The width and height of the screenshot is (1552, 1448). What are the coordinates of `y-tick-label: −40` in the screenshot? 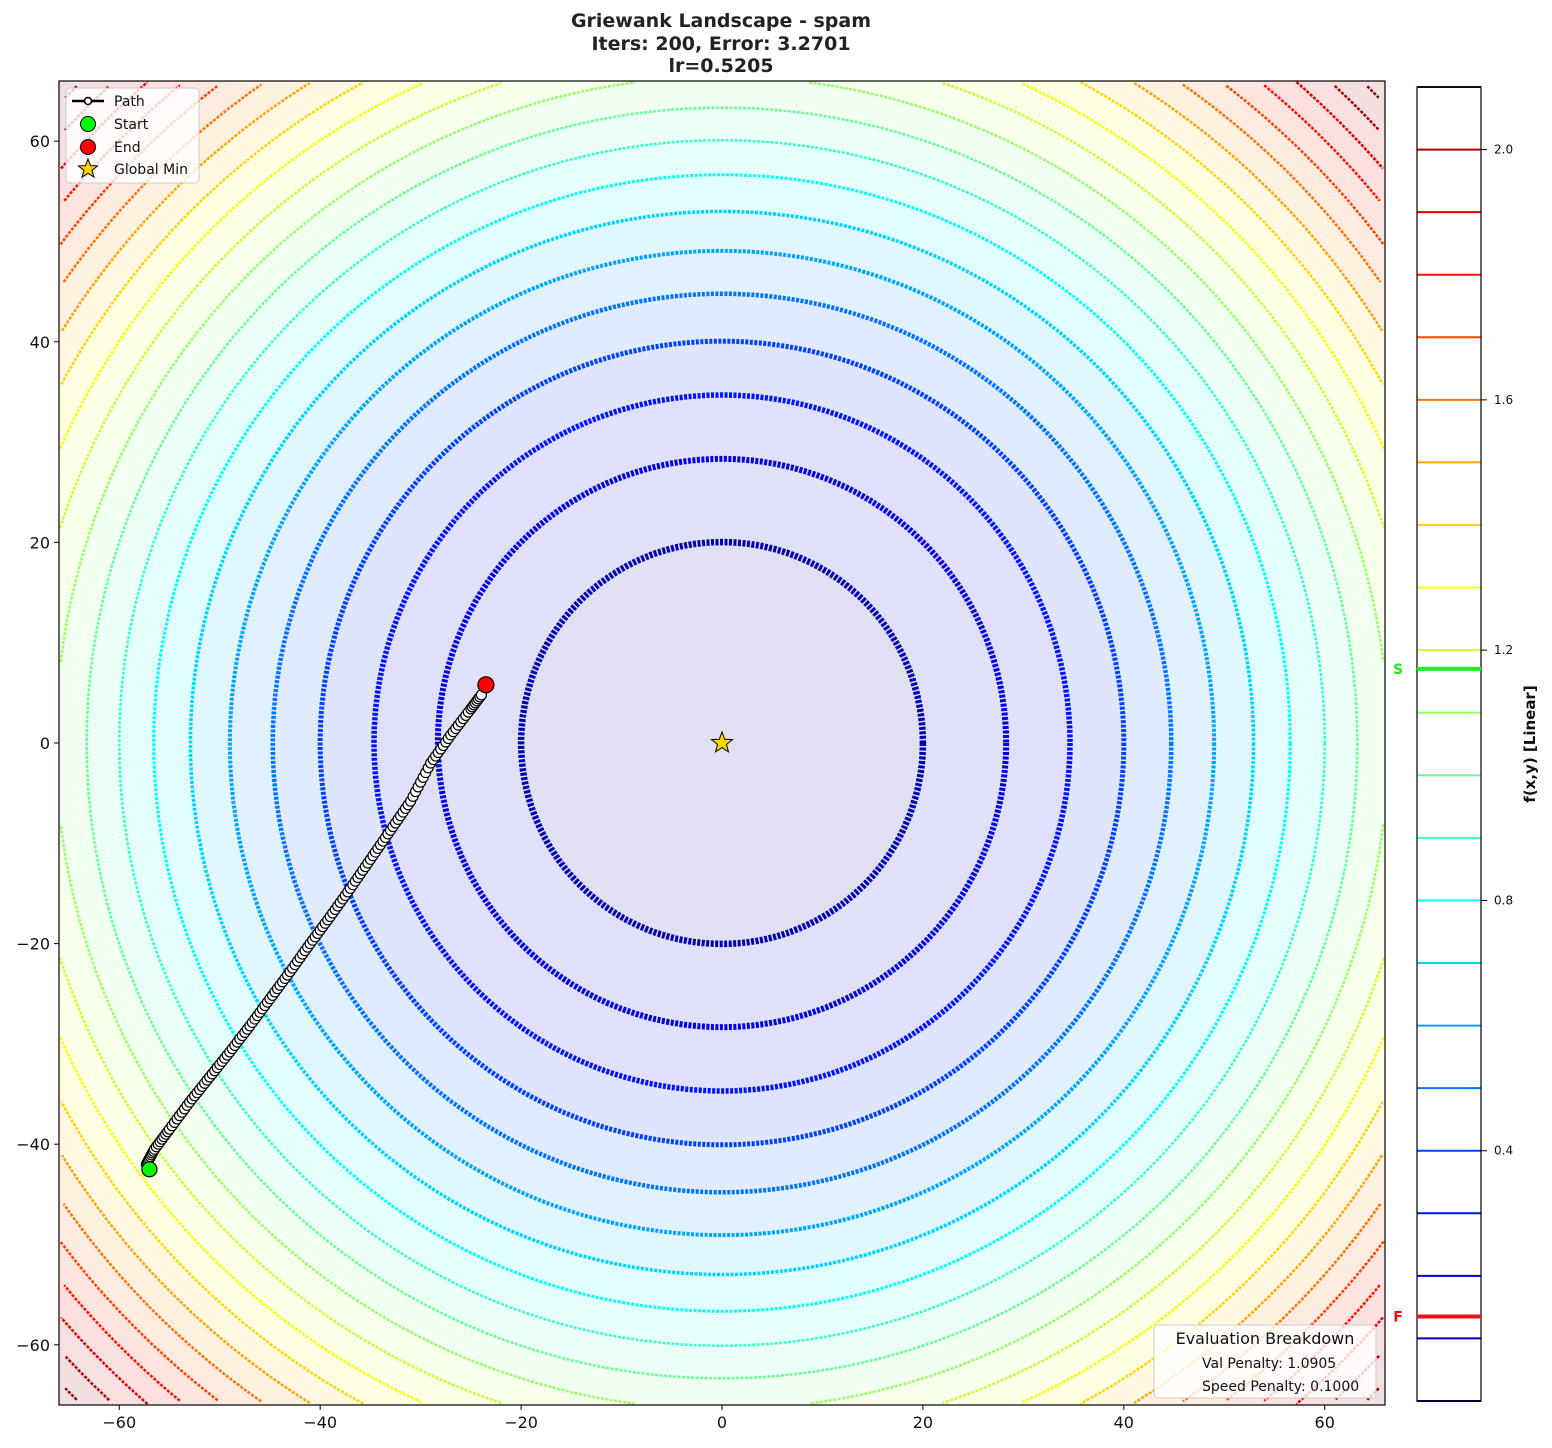 It's located at (33, 1144).